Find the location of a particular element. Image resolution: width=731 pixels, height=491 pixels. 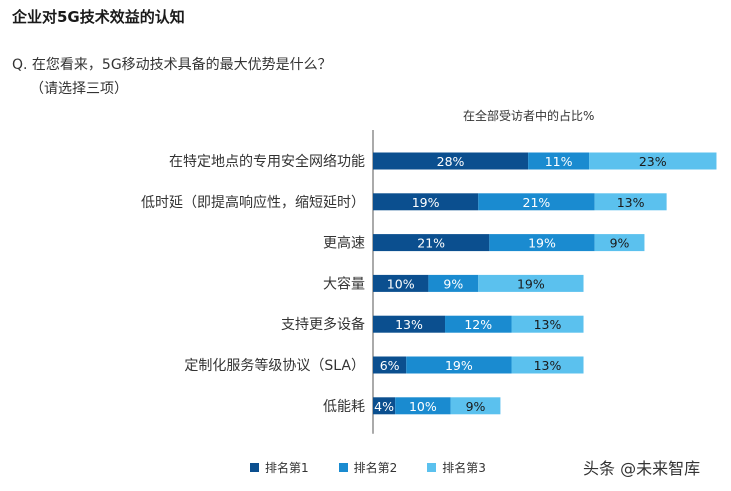

page-title: 企业对5G技术效益的认知 is located at coordinates (98, 17).